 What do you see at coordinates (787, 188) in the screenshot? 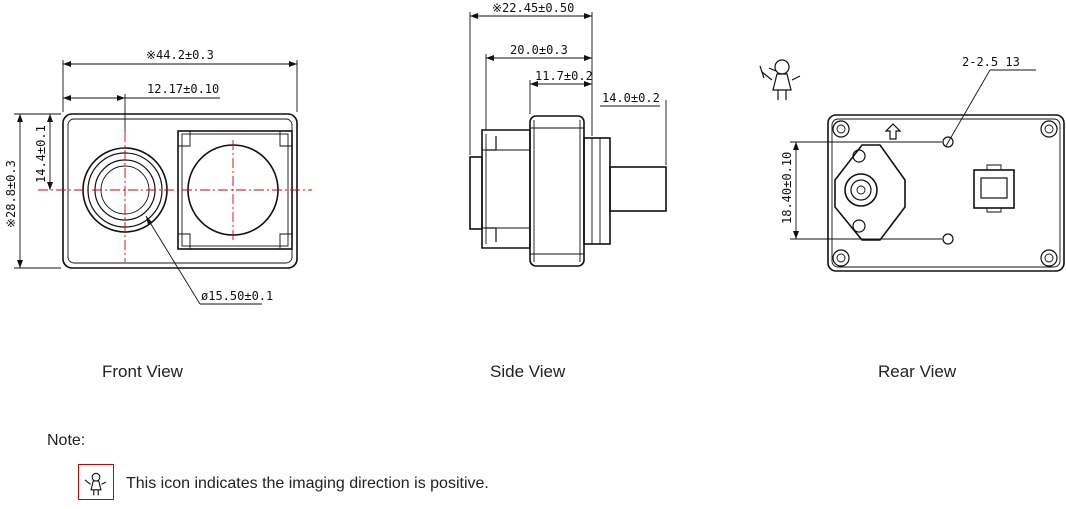
I see `rear-dim-hole-spacing: 18.40±0.10` at bounding box center [787, 188].